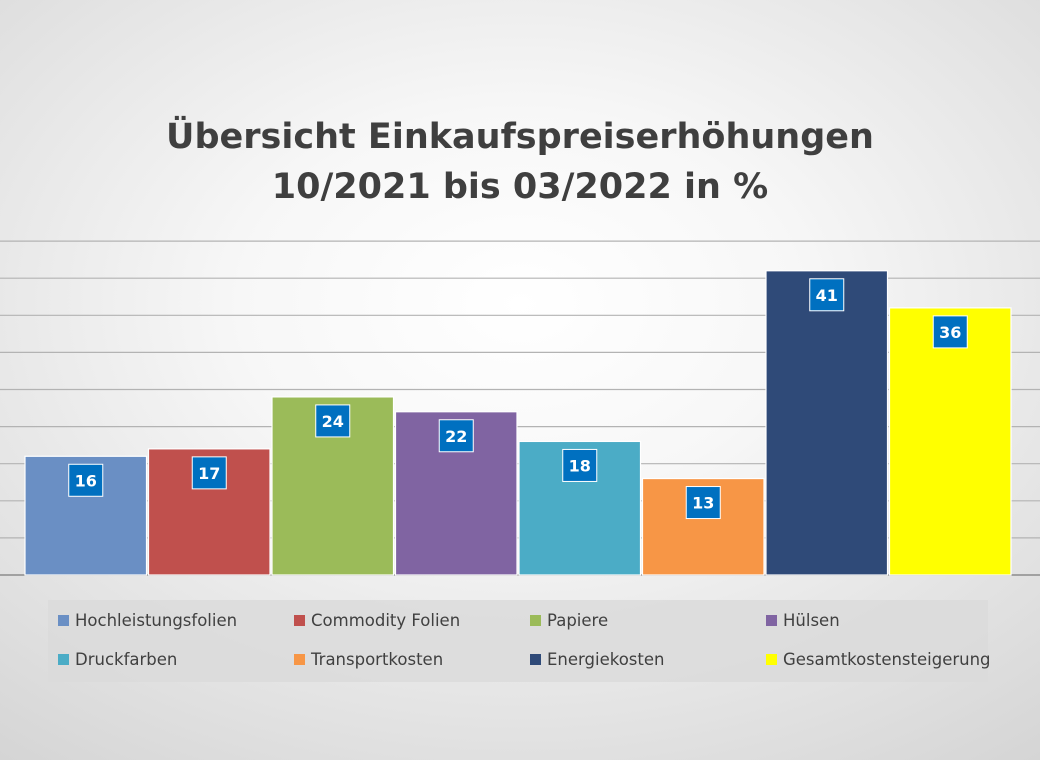 This screenshot has width=1040, height=760. I want to click on legend-item: Hochleistungsfolien, so click(147, 620).